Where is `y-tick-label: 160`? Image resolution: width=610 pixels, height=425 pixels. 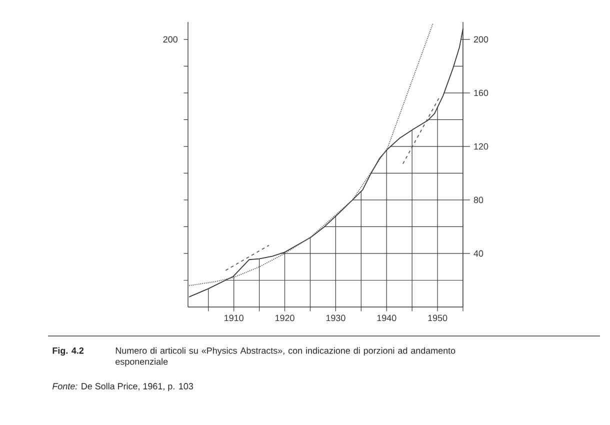
y-tick-label: 160 is located at coordinates (481, 93).